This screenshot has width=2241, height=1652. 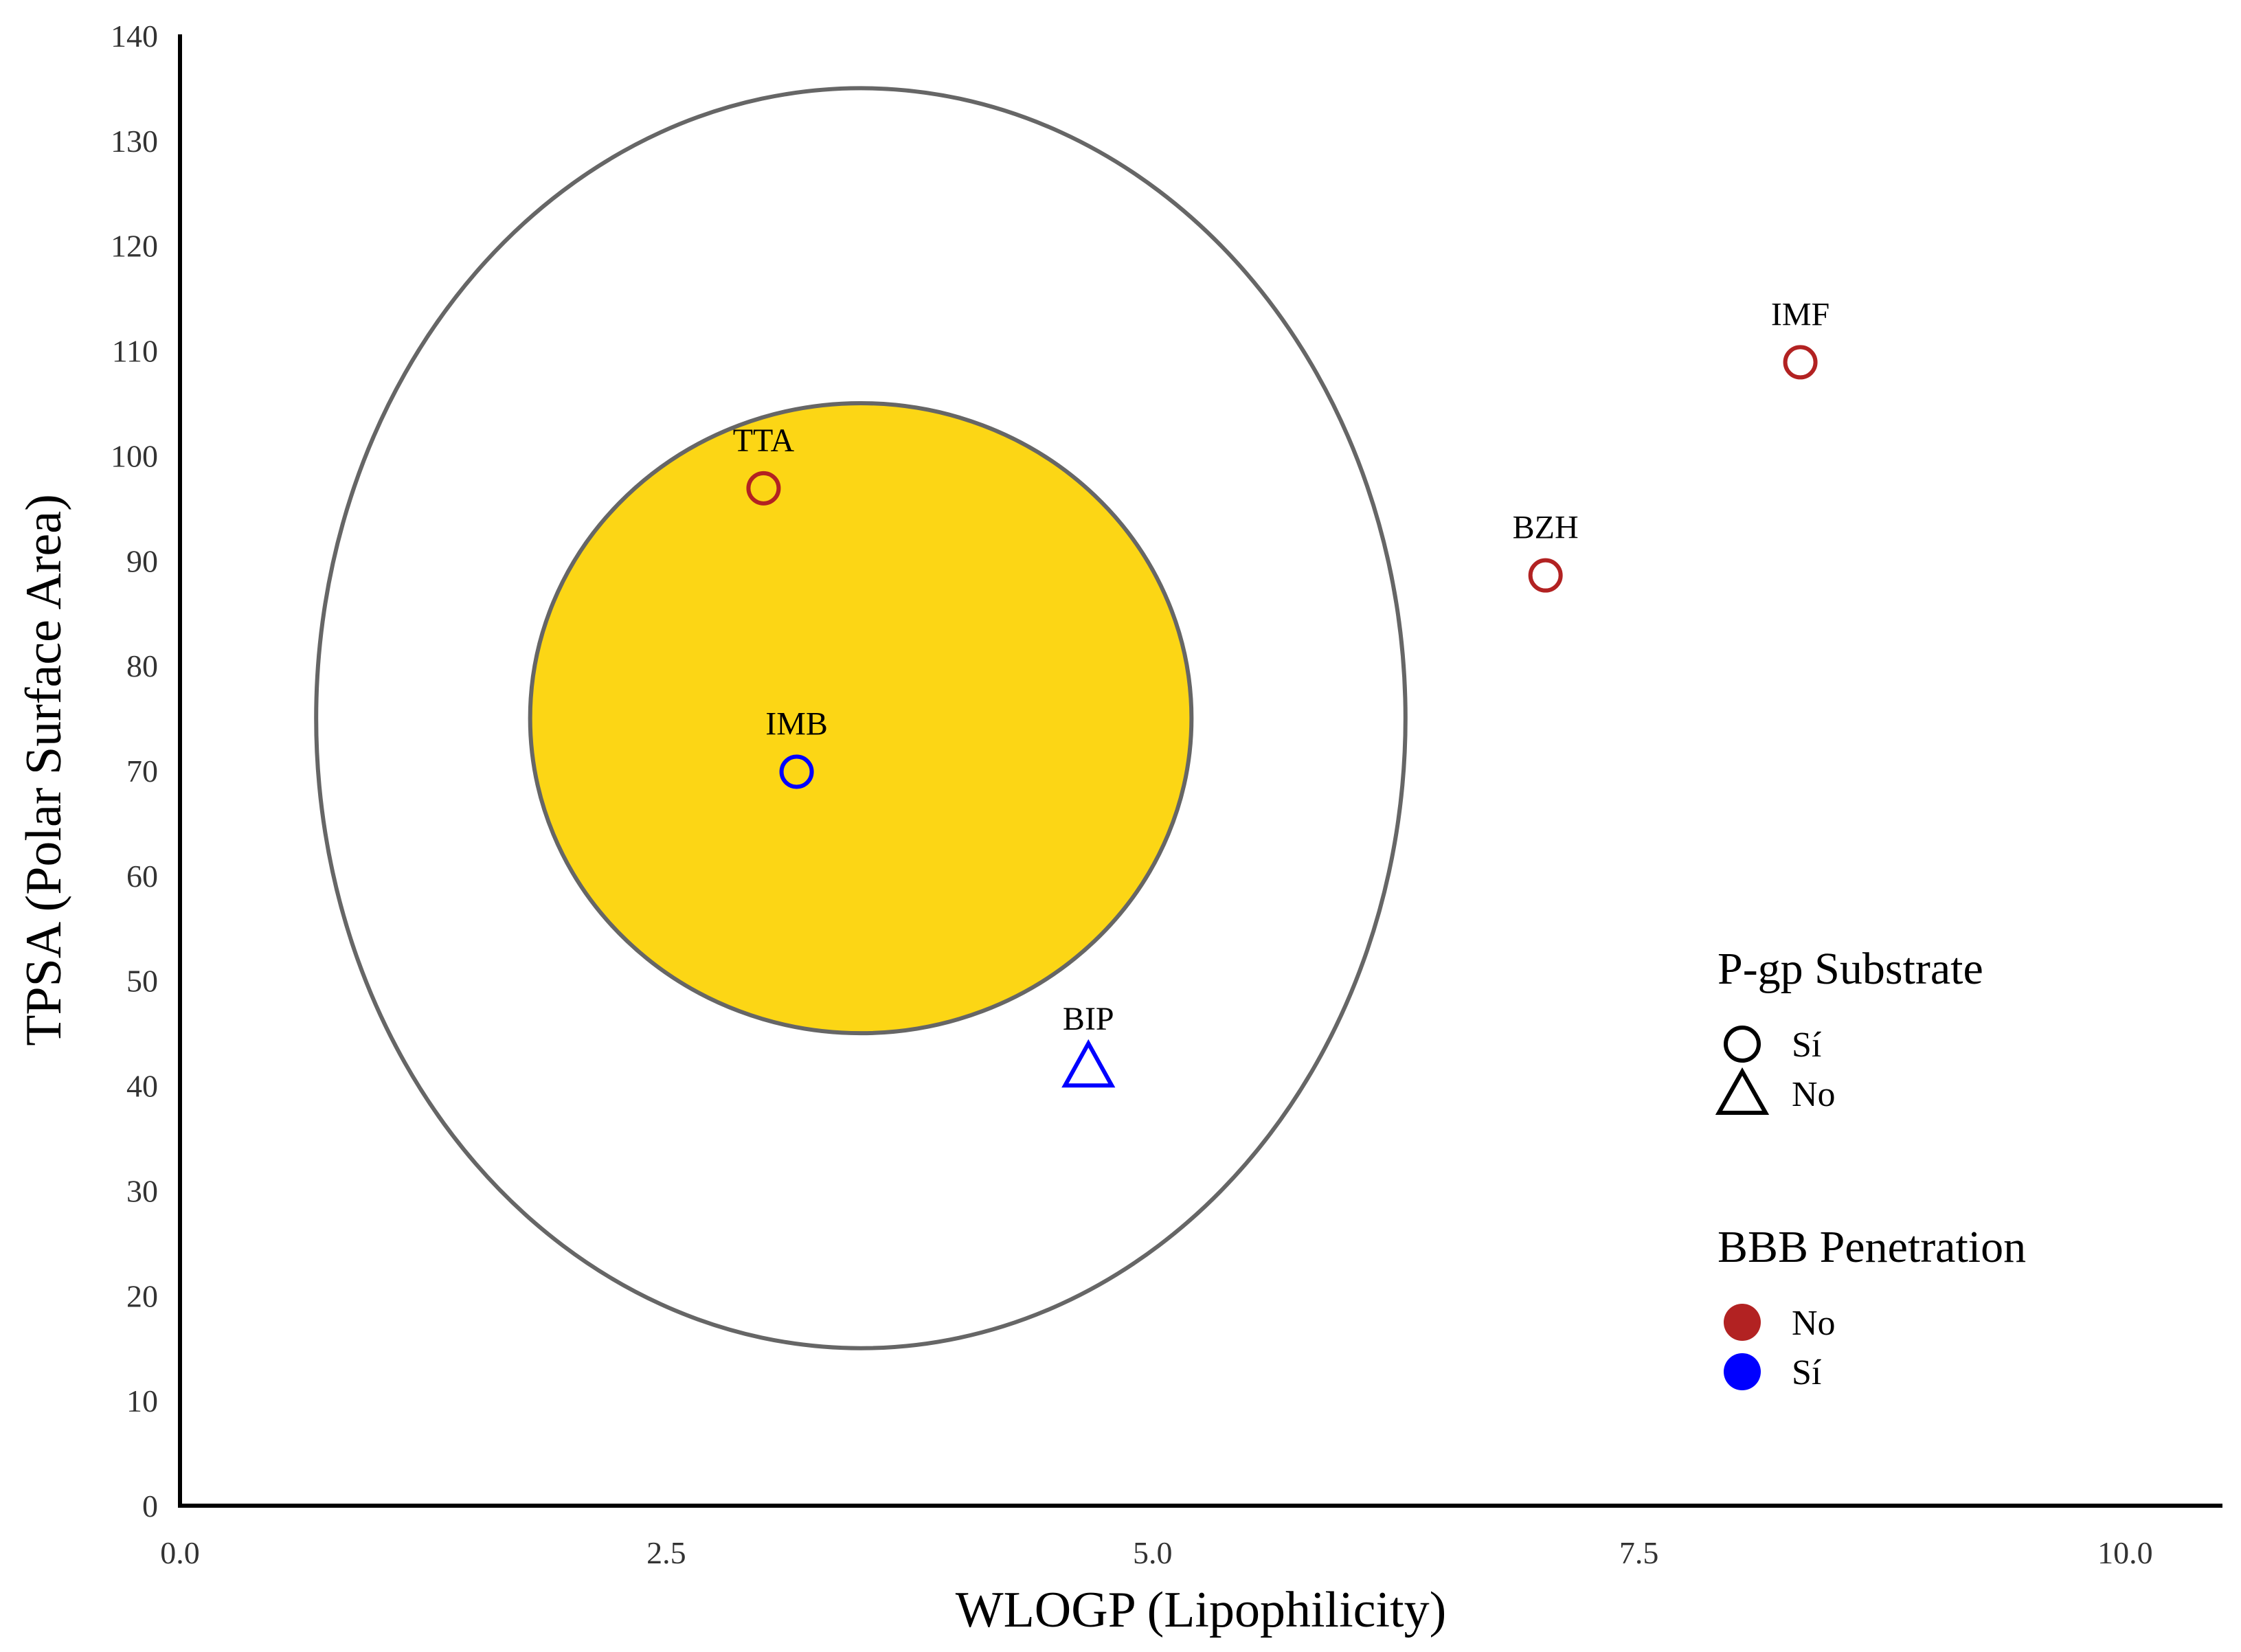 I want to click on y-tick-label: 90, so click(x=142, y=560).